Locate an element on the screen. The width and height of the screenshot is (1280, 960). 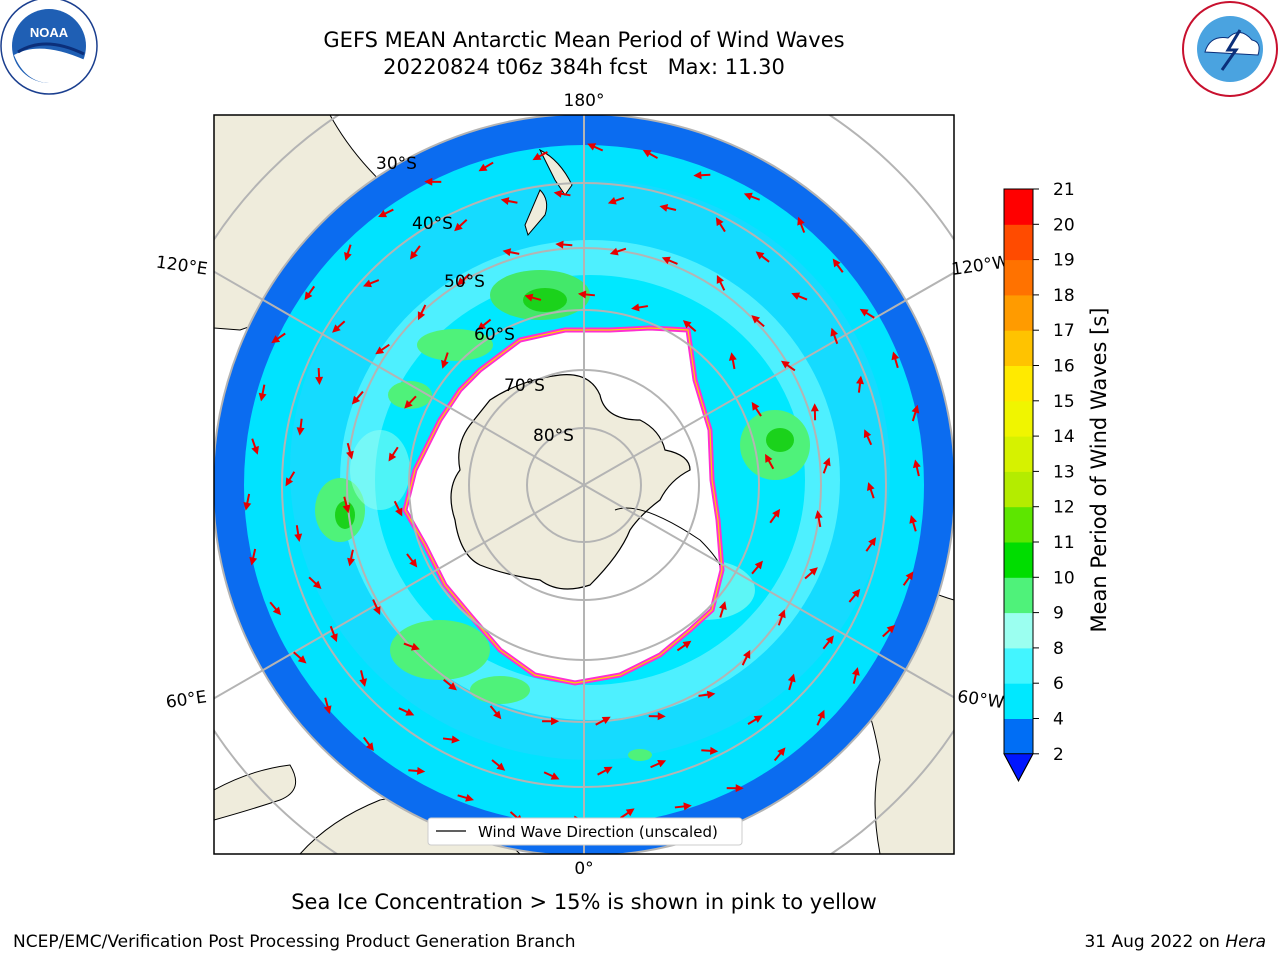
colorbar-tick-label: 12 is located at coordinates (1064, 508).